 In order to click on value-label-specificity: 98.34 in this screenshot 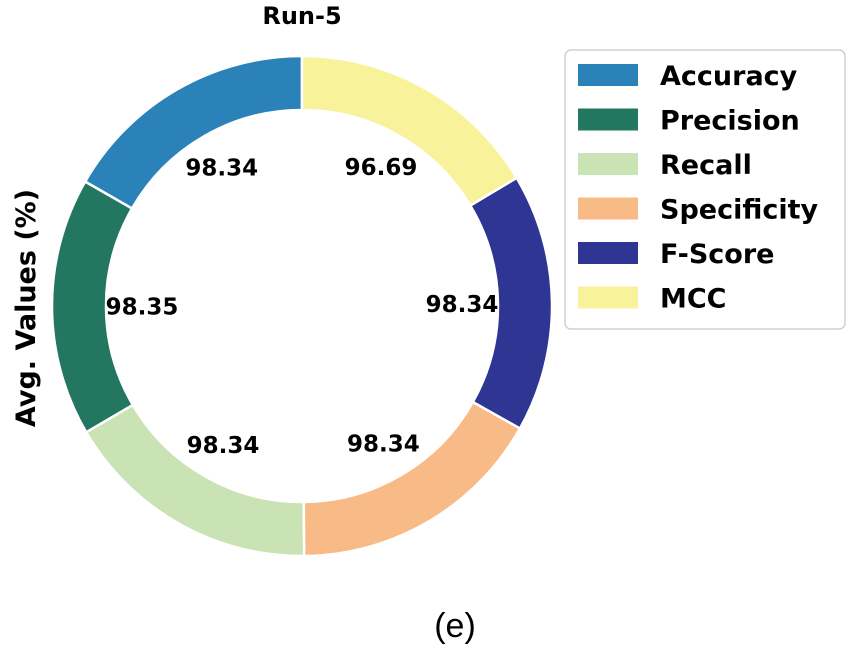, I will do `click(383, 445)`.